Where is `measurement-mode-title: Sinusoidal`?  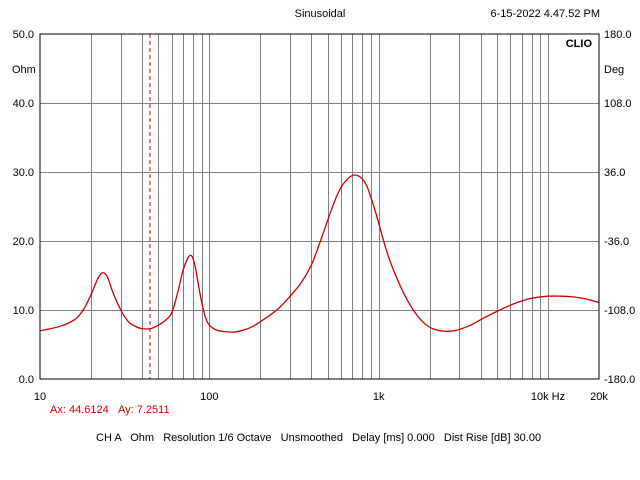 measurement-mode-title: Sinusoidal is located at coordinates (320, 14).